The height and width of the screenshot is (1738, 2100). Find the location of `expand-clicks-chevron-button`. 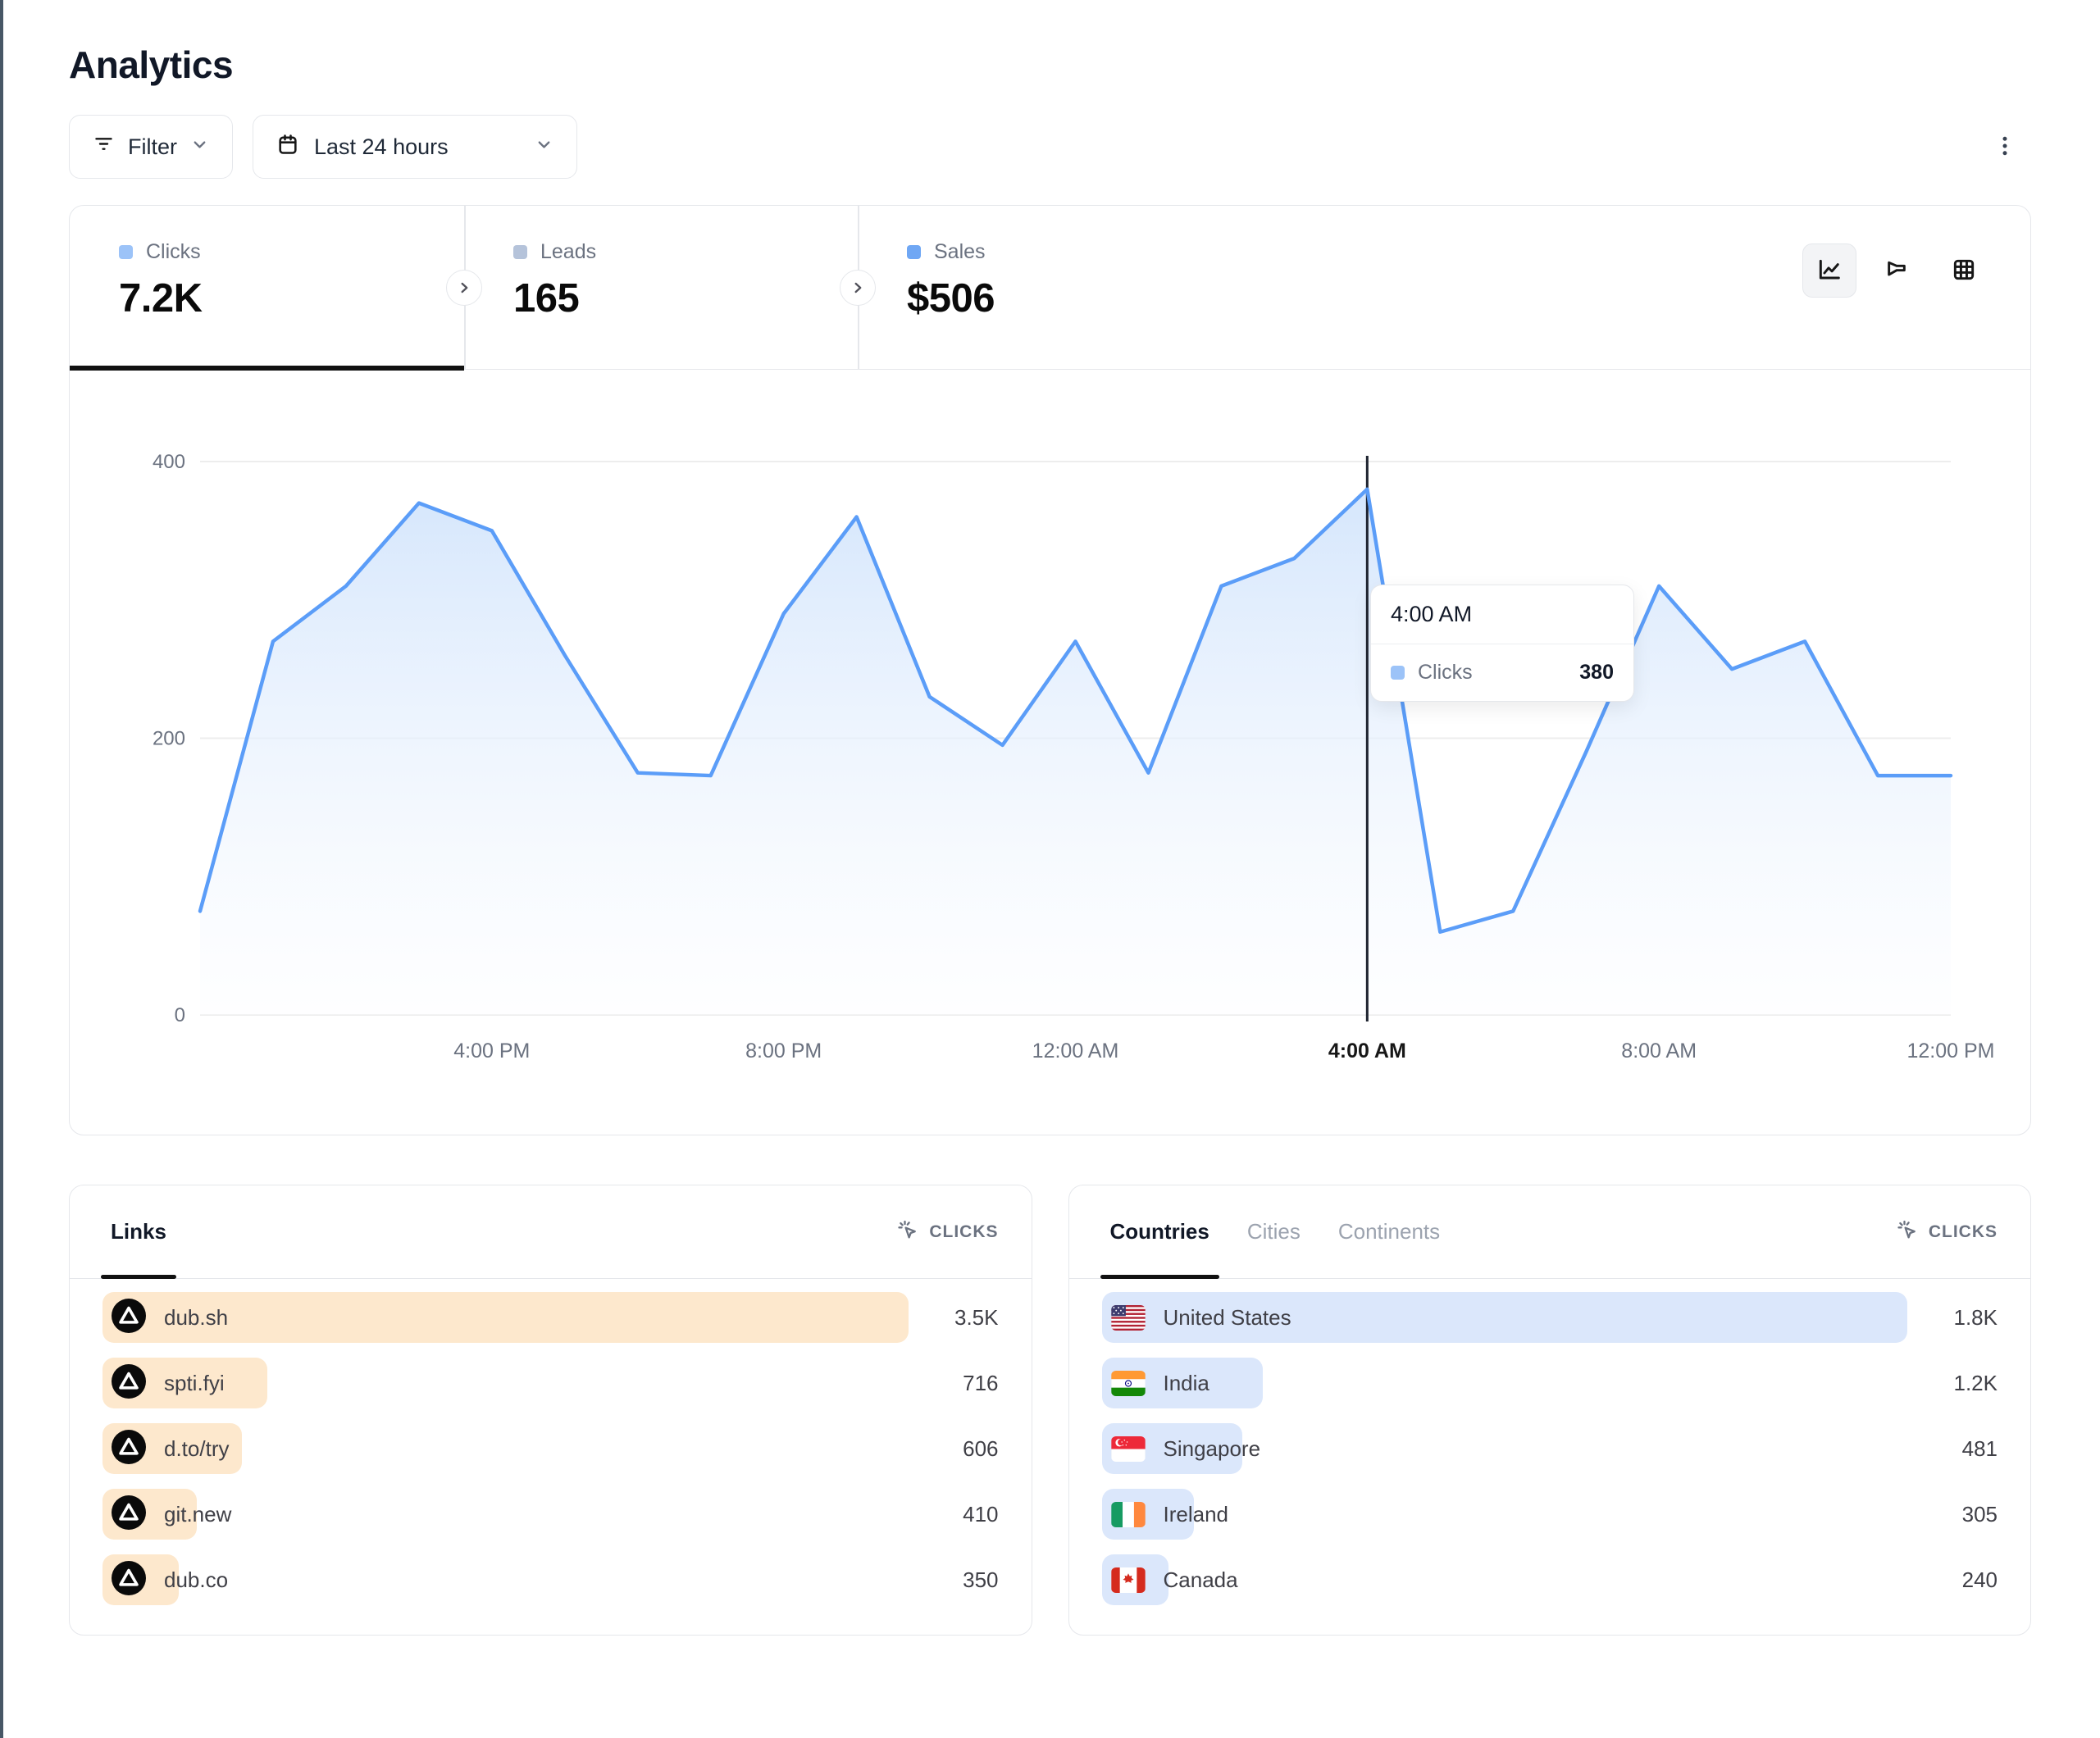

expand-clicks-chevron-button is located at coordinates (464, 288).